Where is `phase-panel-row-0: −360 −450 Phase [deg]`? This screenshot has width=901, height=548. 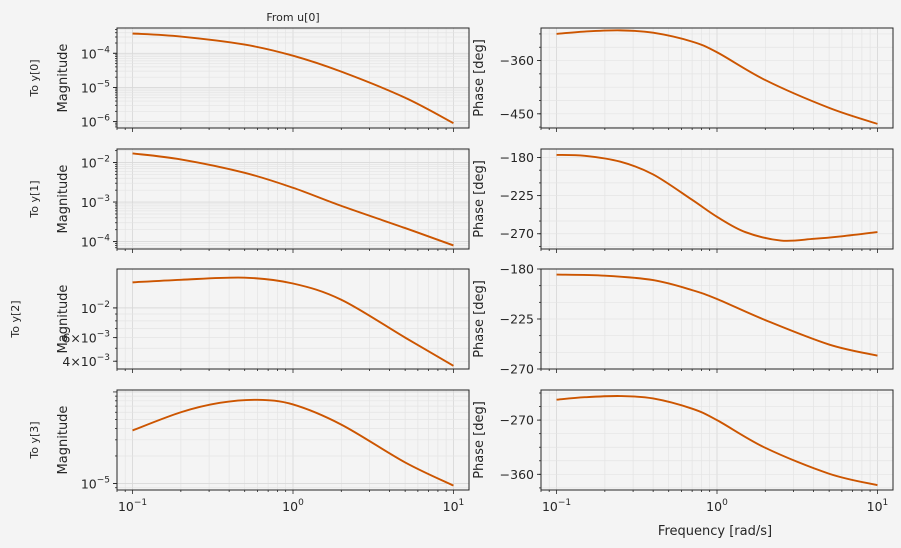 phase-panel-row-0: −360 −450 Phase [deg] is located at coordinates (683, 79).